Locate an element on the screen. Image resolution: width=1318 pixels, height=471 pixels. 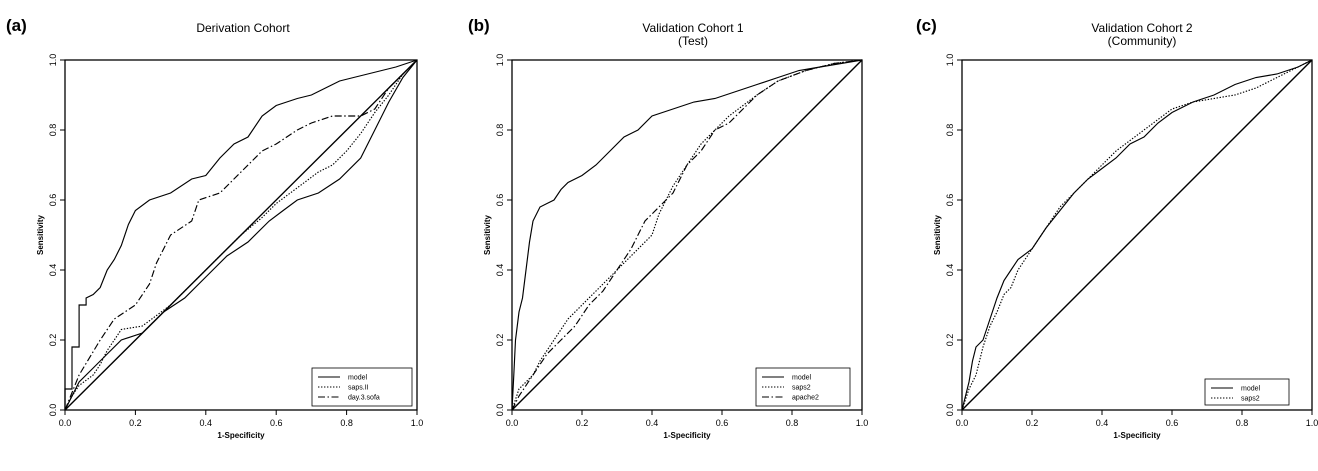
panel-title: (Community) is located at coordinates (1142, 41).